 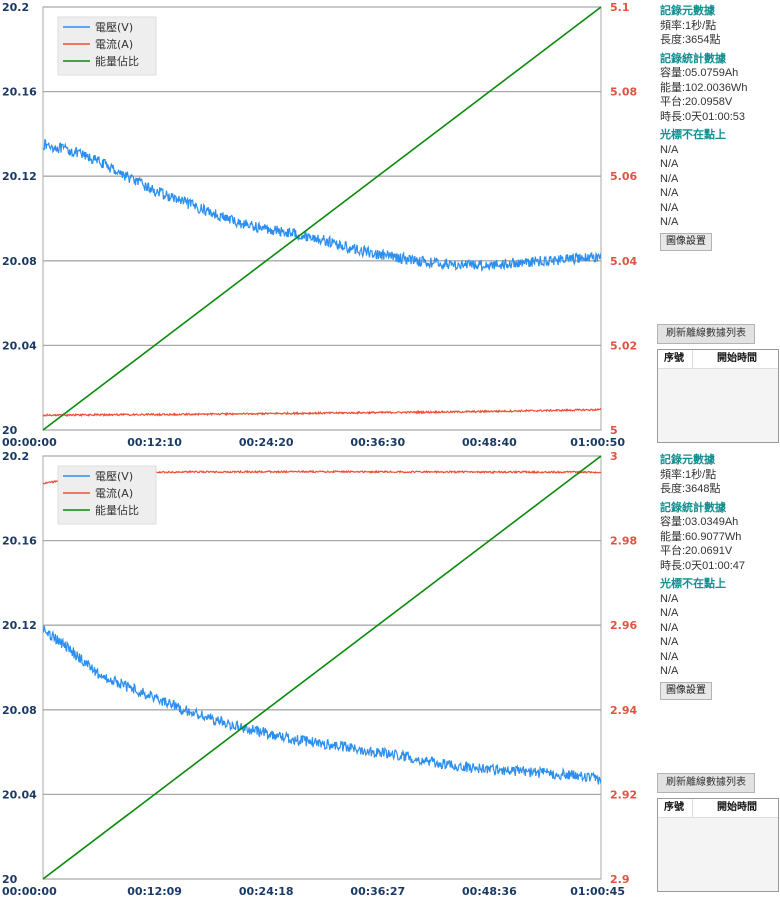 What do you see at coordinates (623, 261) in the screenshot?
I see `right-tick-label: 5.04` at bounding box center [623, 261].